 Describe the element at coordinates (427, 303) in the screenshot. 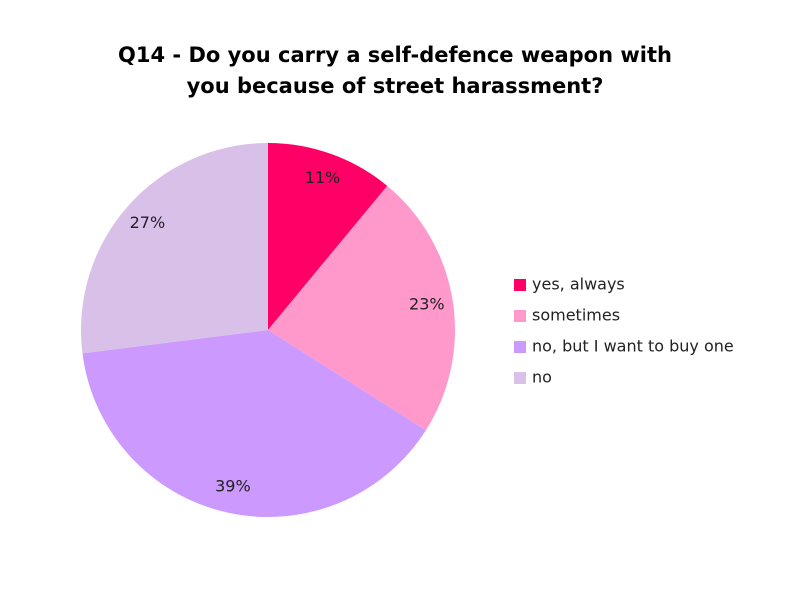

I see `data-label: 23%` at that location.